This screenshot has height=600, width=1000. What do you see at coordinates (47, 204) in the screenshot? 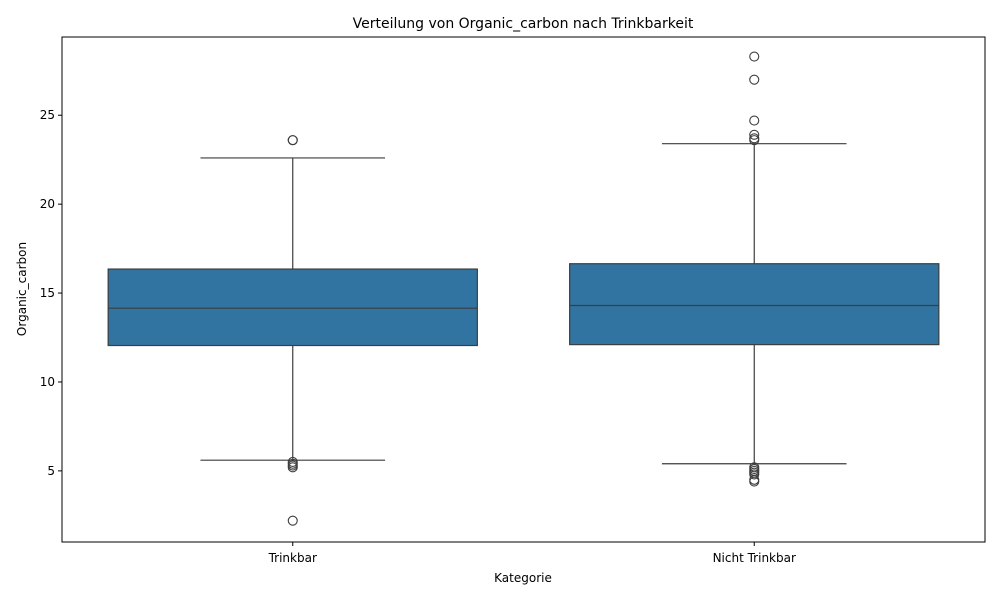
I see `y-tick-label: 20` at bounding box center [47, 204].